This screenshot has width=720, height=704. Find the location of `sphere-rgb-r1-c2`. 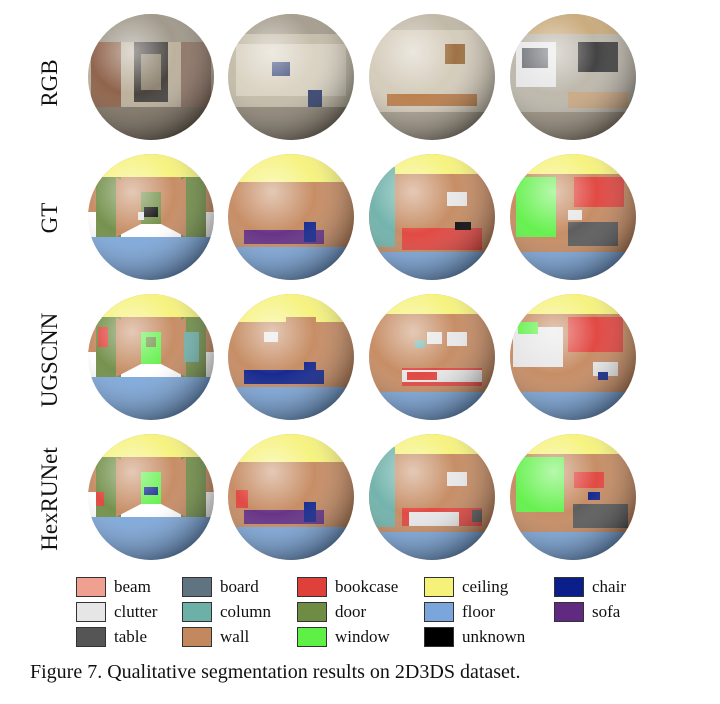

sphere-rgb-r1-c2 is located at coordinates (291, 77).